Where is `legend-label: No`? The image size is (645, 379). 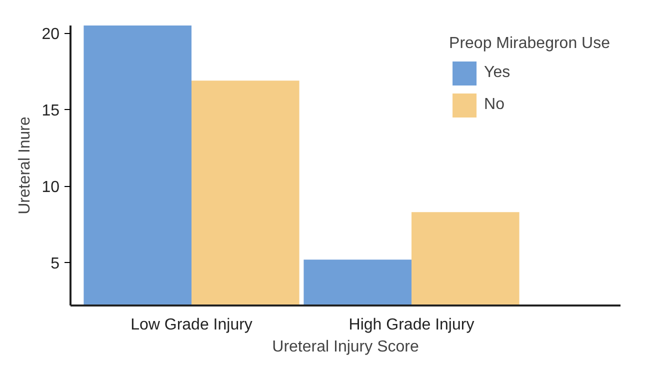
legend-label: No is located at coordinates (494, 105).